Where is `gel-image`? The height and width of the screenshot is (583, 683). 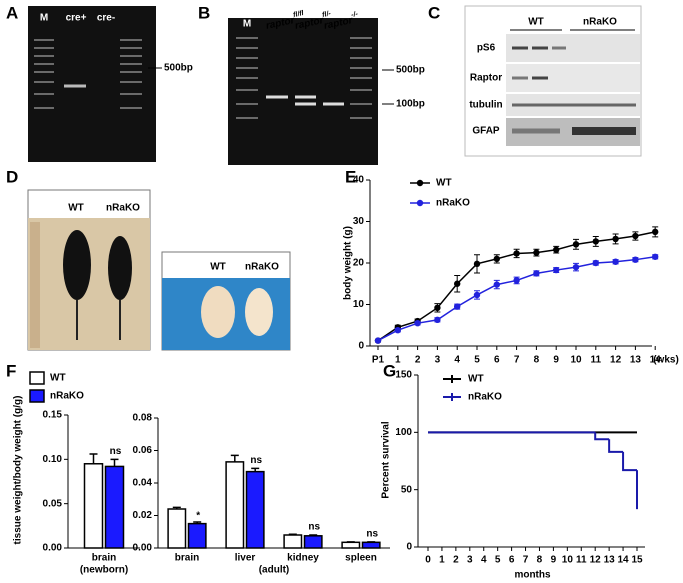
gel-image is located at coordinates (303, 91).